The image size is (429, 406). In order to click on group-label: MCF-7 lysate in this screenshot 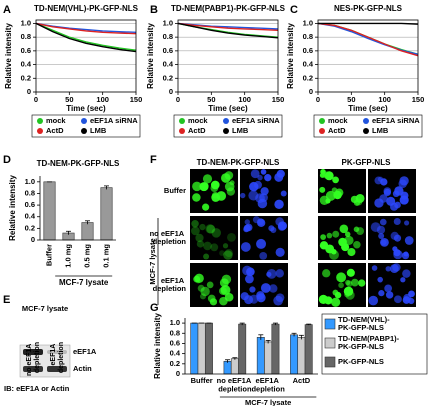, I will do `click(152, 261)`.